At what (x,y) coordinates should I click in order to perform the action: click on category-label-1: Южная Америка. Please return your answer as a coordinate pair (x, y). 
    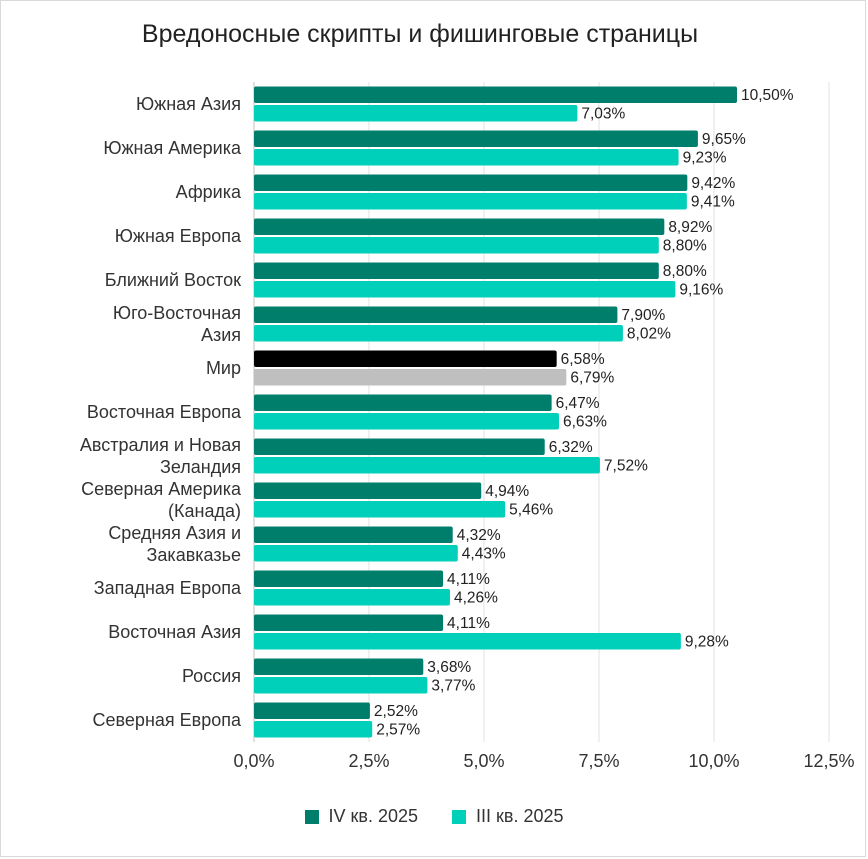
    Looking at the image, I should click on (172, 148).